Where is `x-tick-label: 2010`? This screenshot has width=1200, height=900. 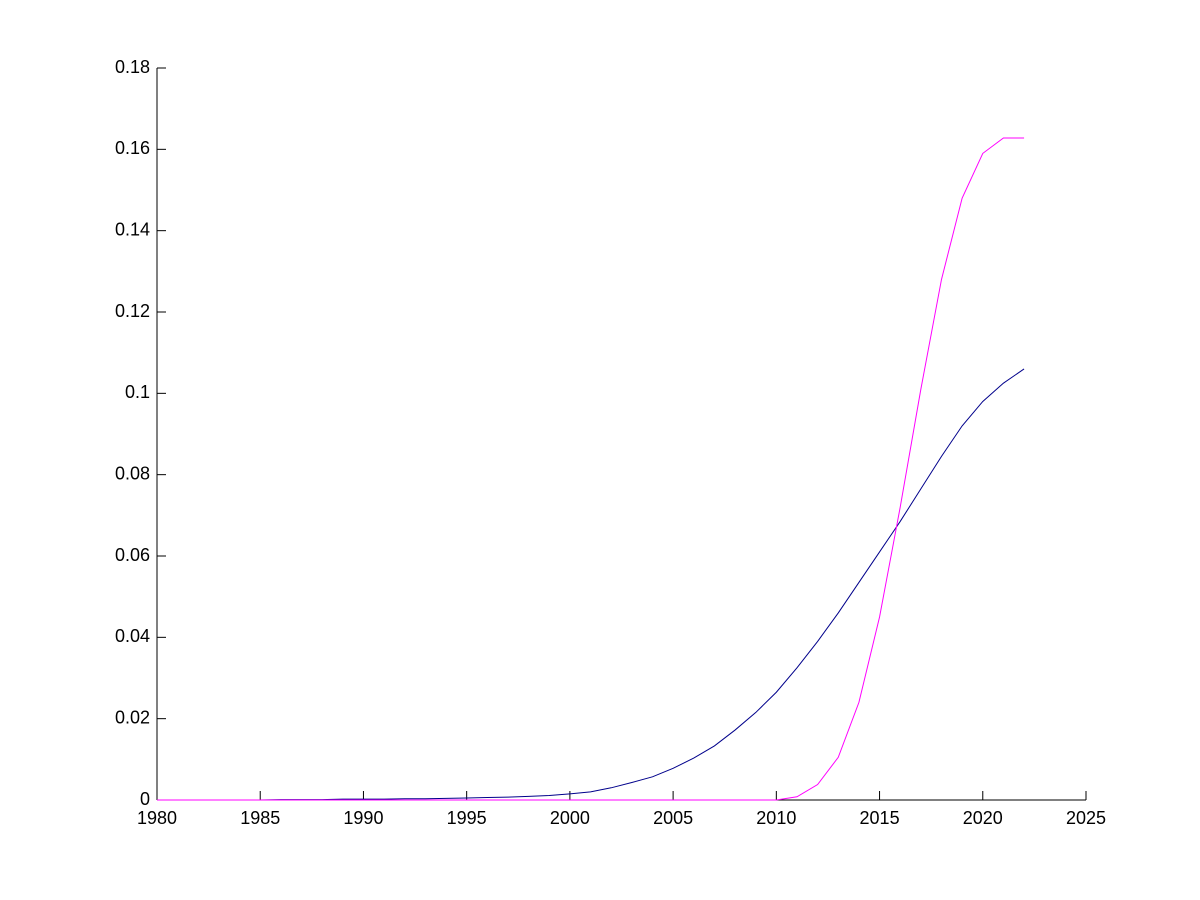
x-tick-label: 2010 is located at coordinates (776, 818).